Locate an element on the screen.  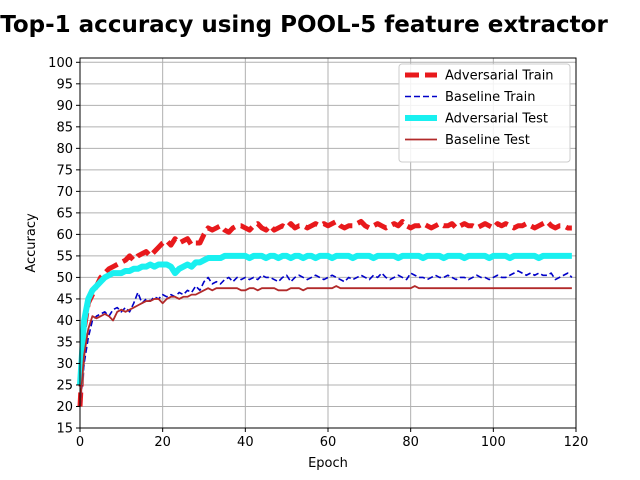
y-tick-label: 95 is located at coordinates (64, 84).